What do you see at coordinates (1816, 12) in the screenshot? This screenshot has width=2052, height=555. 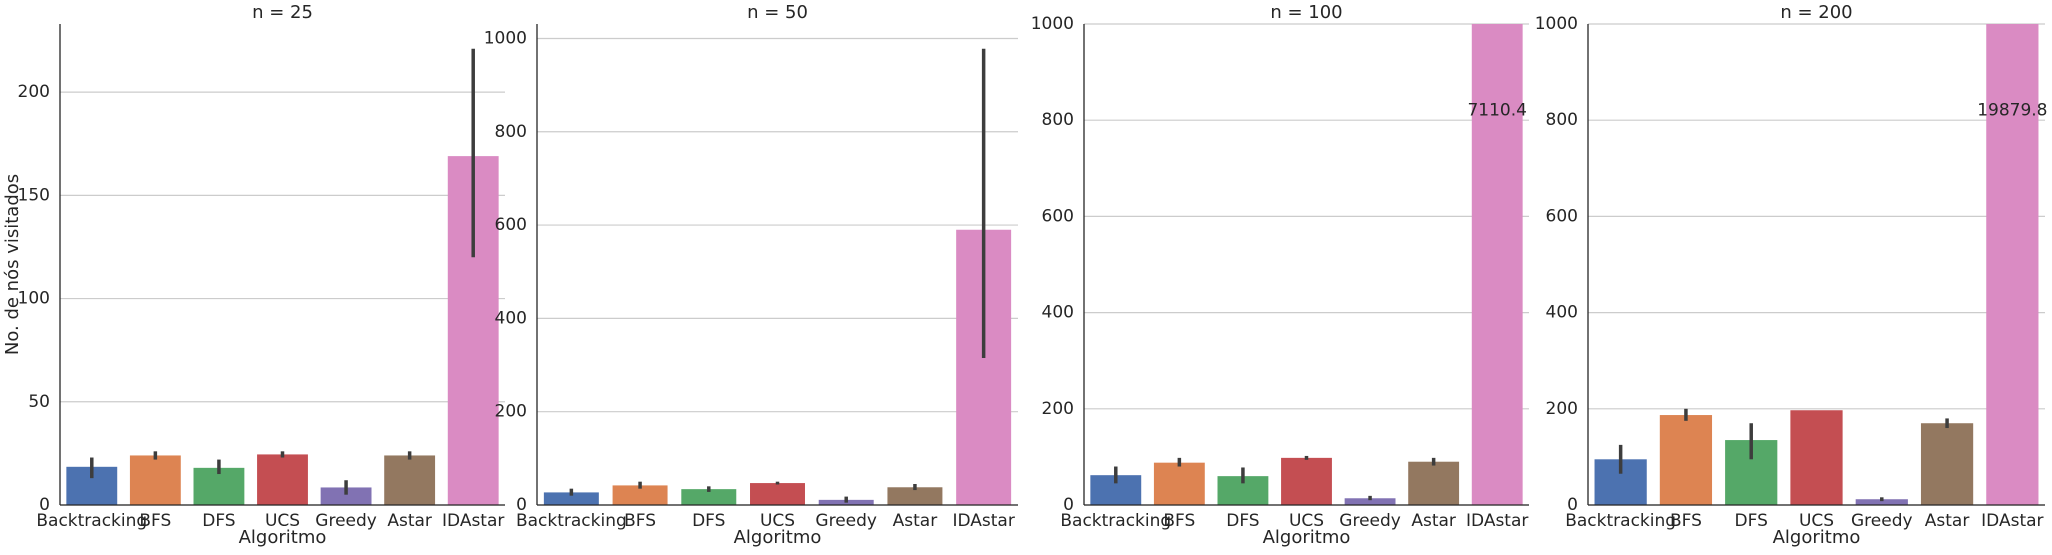 I see `panel-title: n = 200` at bounding box center [1816, 12].